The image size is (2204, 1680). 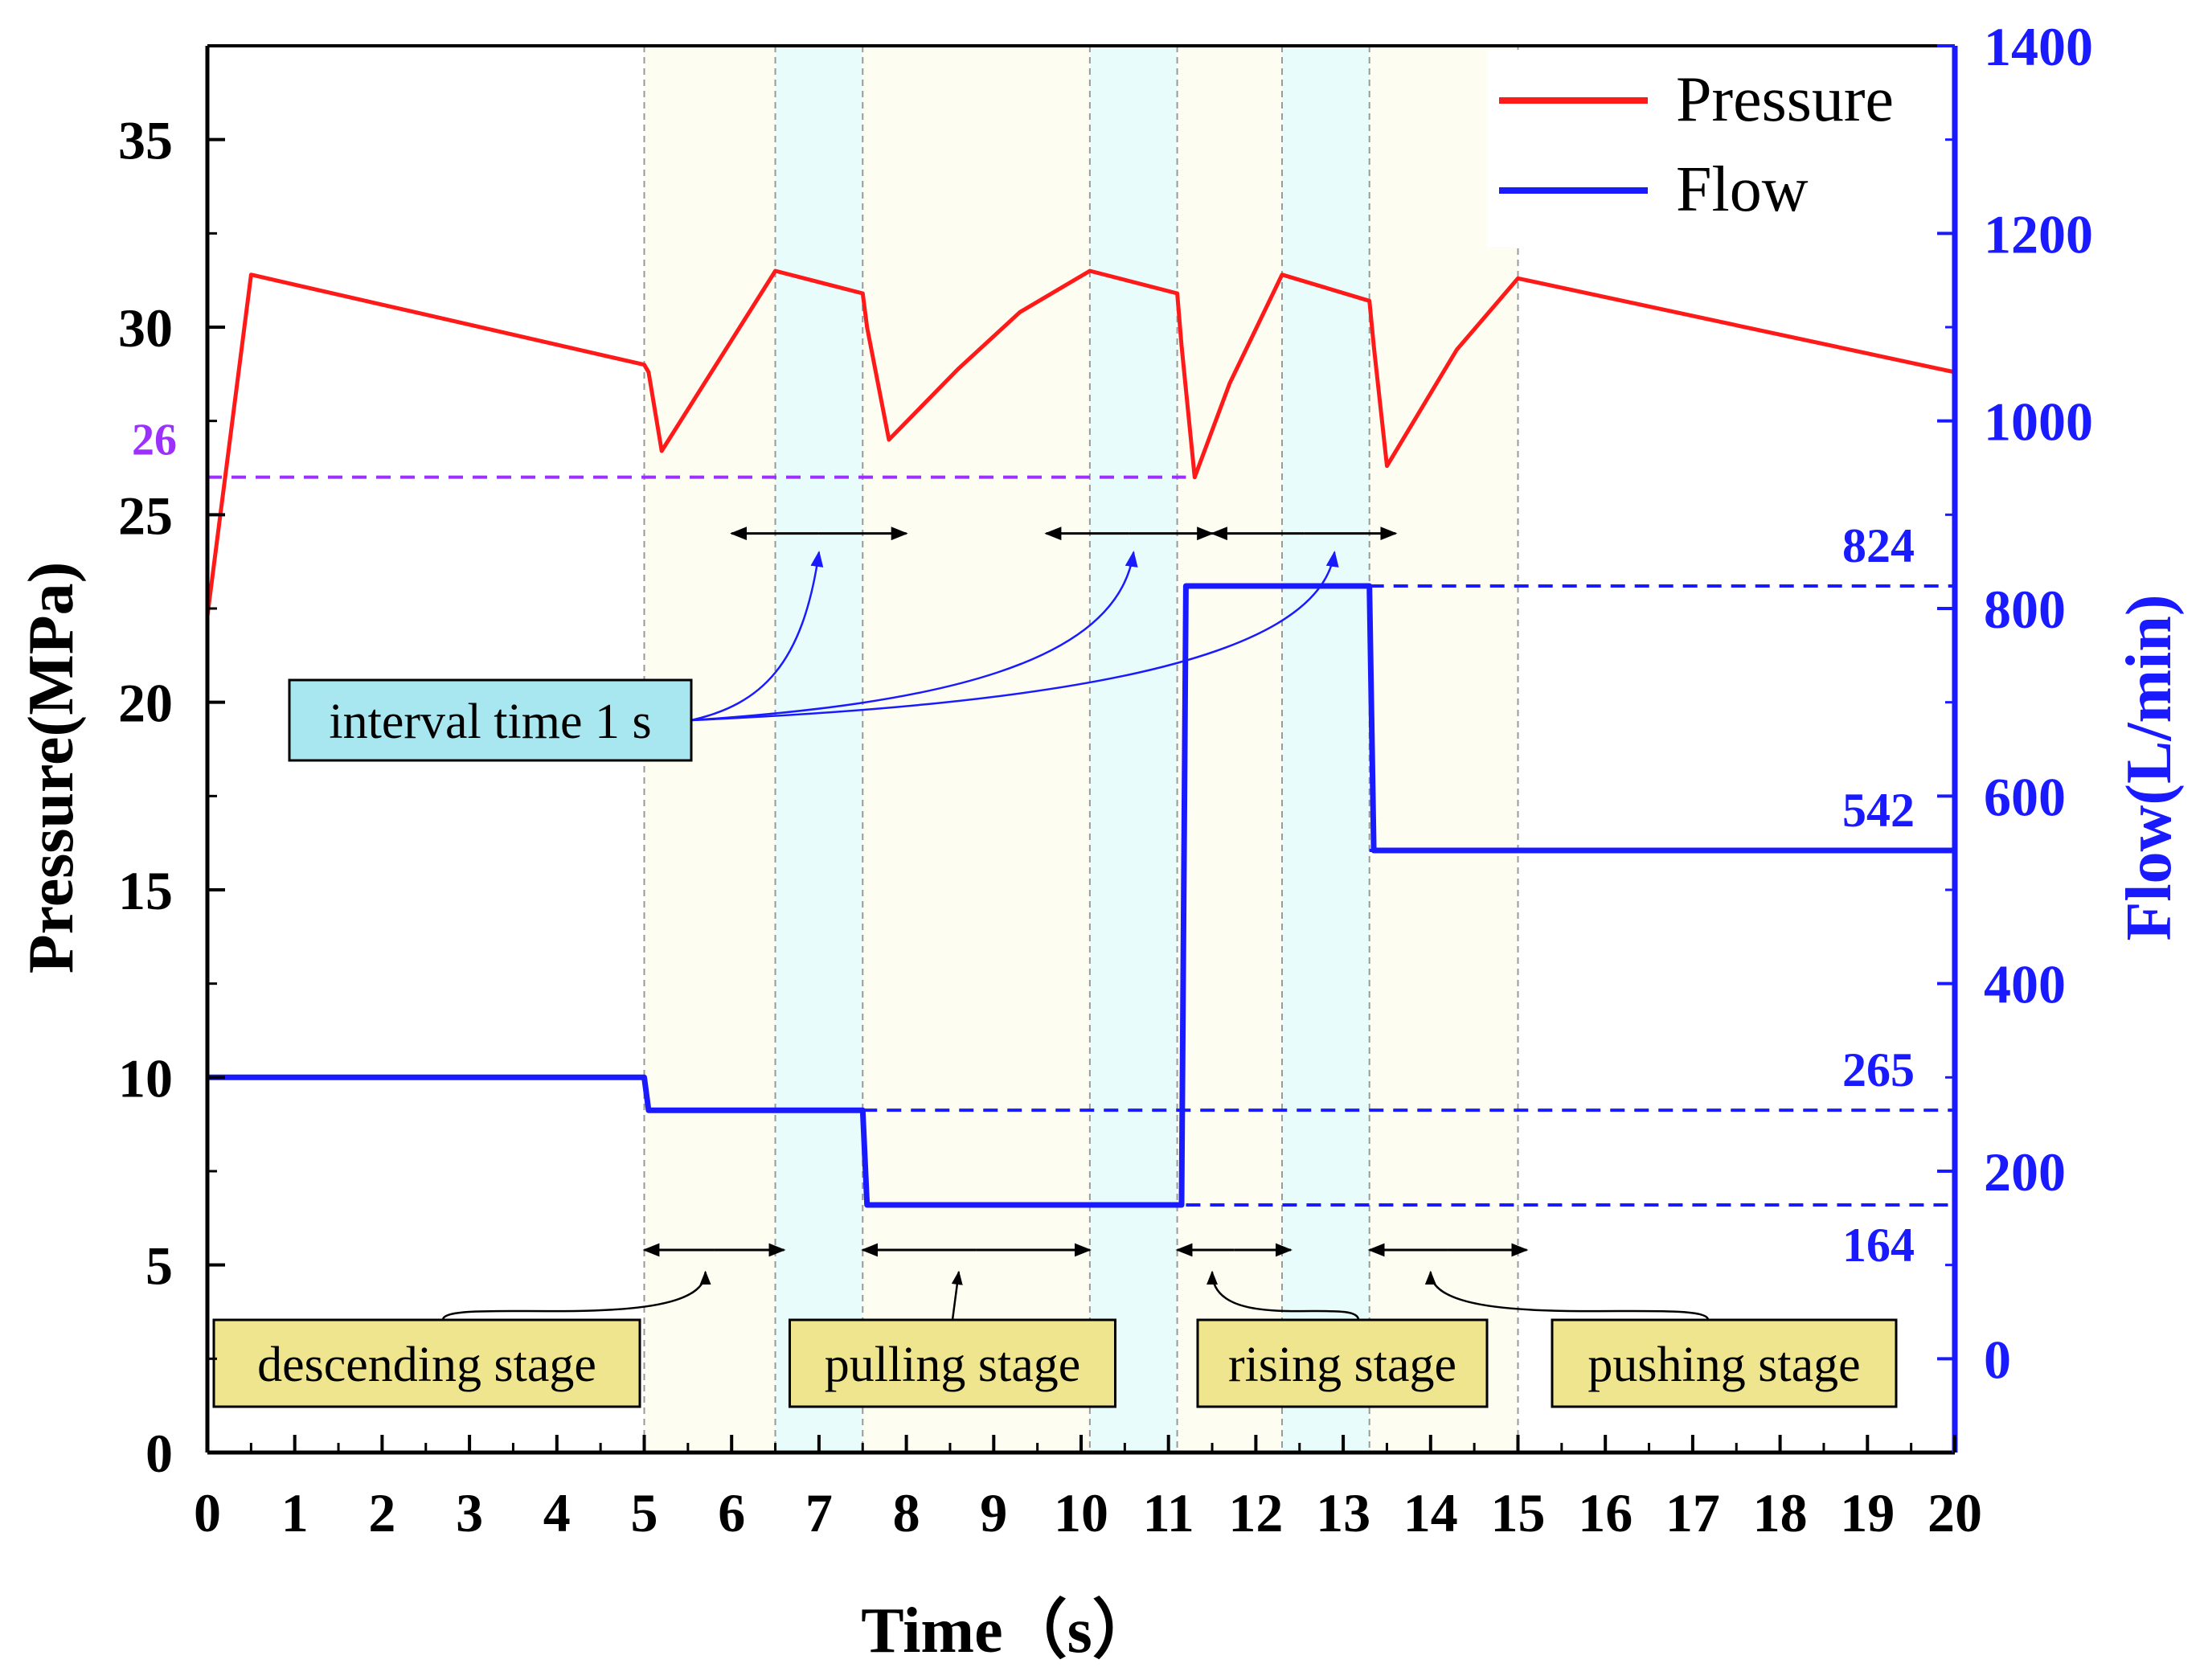 I want to click on y-left-axis-title: Pressure(MPa), so click(x=52, y=767).